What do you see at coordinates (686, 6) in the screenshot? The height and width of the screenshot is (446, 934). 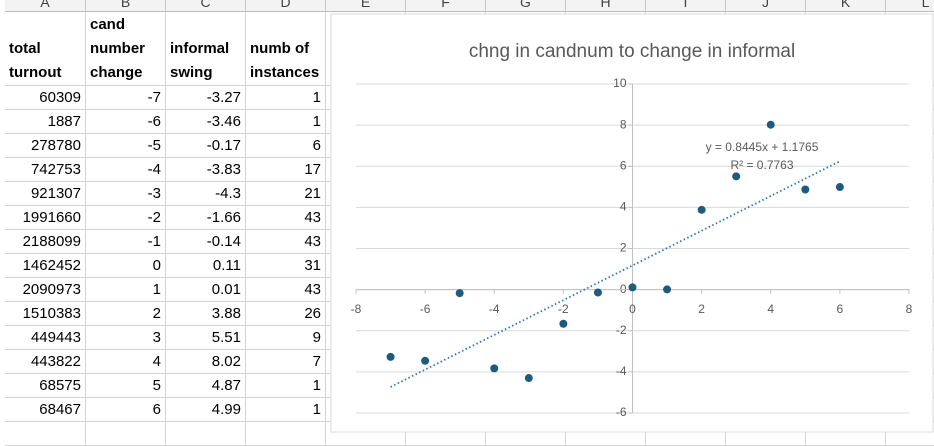 I see `column-header: I` at bounding box center [686, 6].